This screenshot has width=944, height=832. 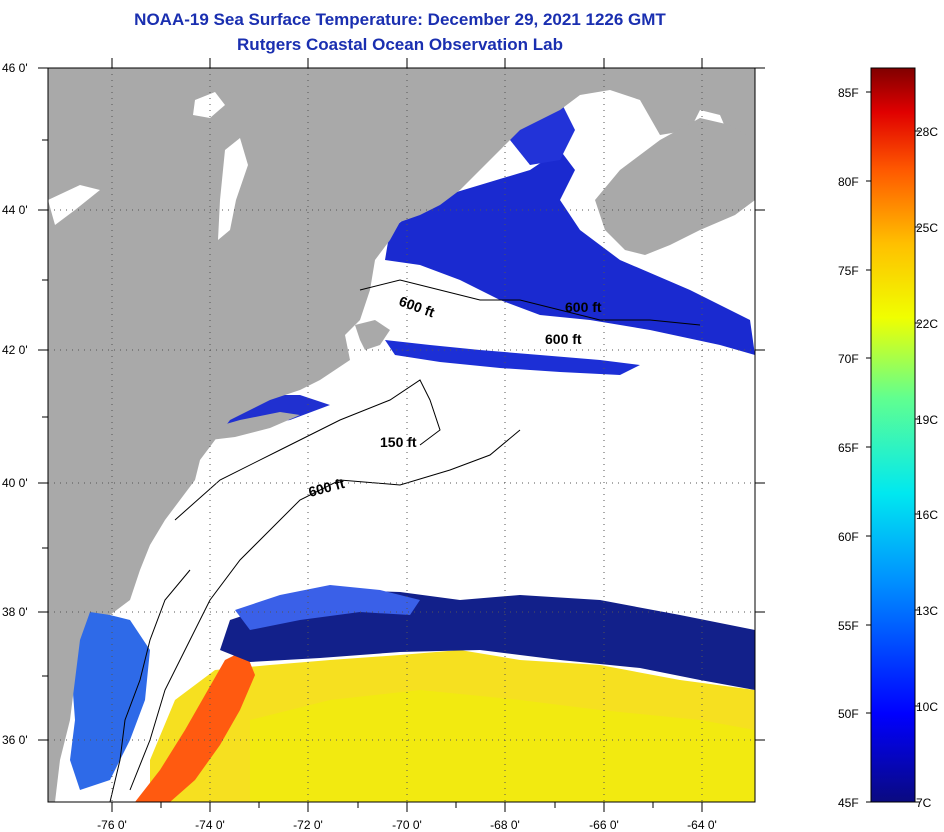 I want to click on colorbar-label-70f: 70F, so click(x=848, y=359).